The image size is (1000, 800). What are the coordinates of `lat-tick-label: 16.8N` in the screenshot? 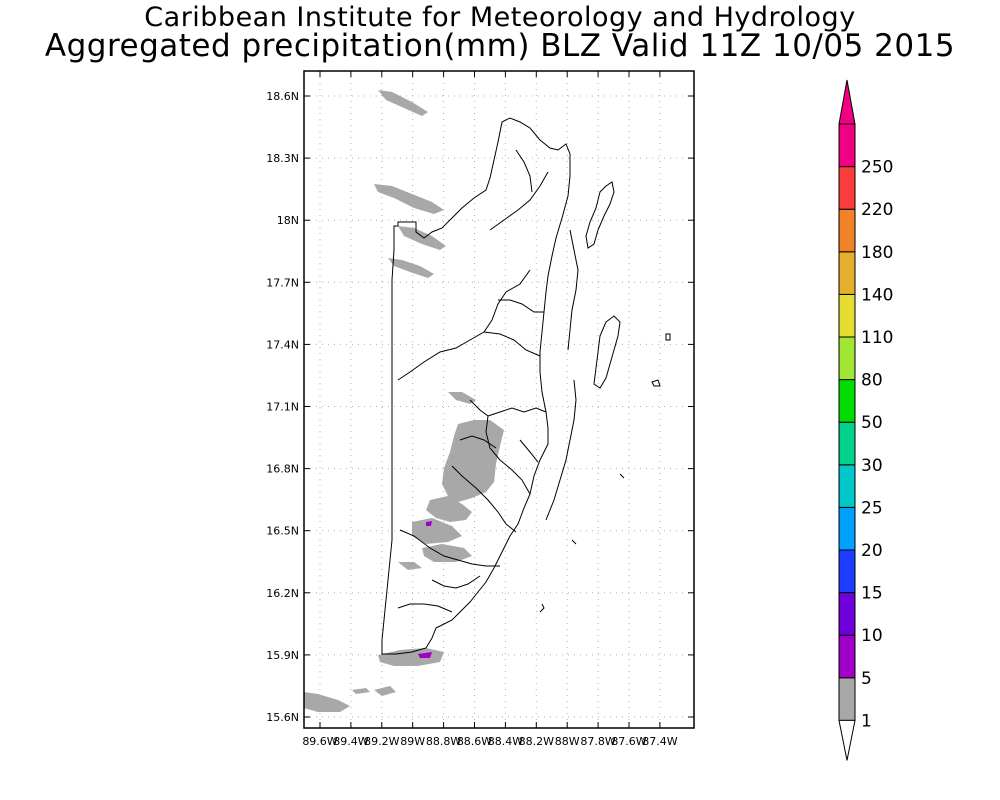 It's located at (282, 469).